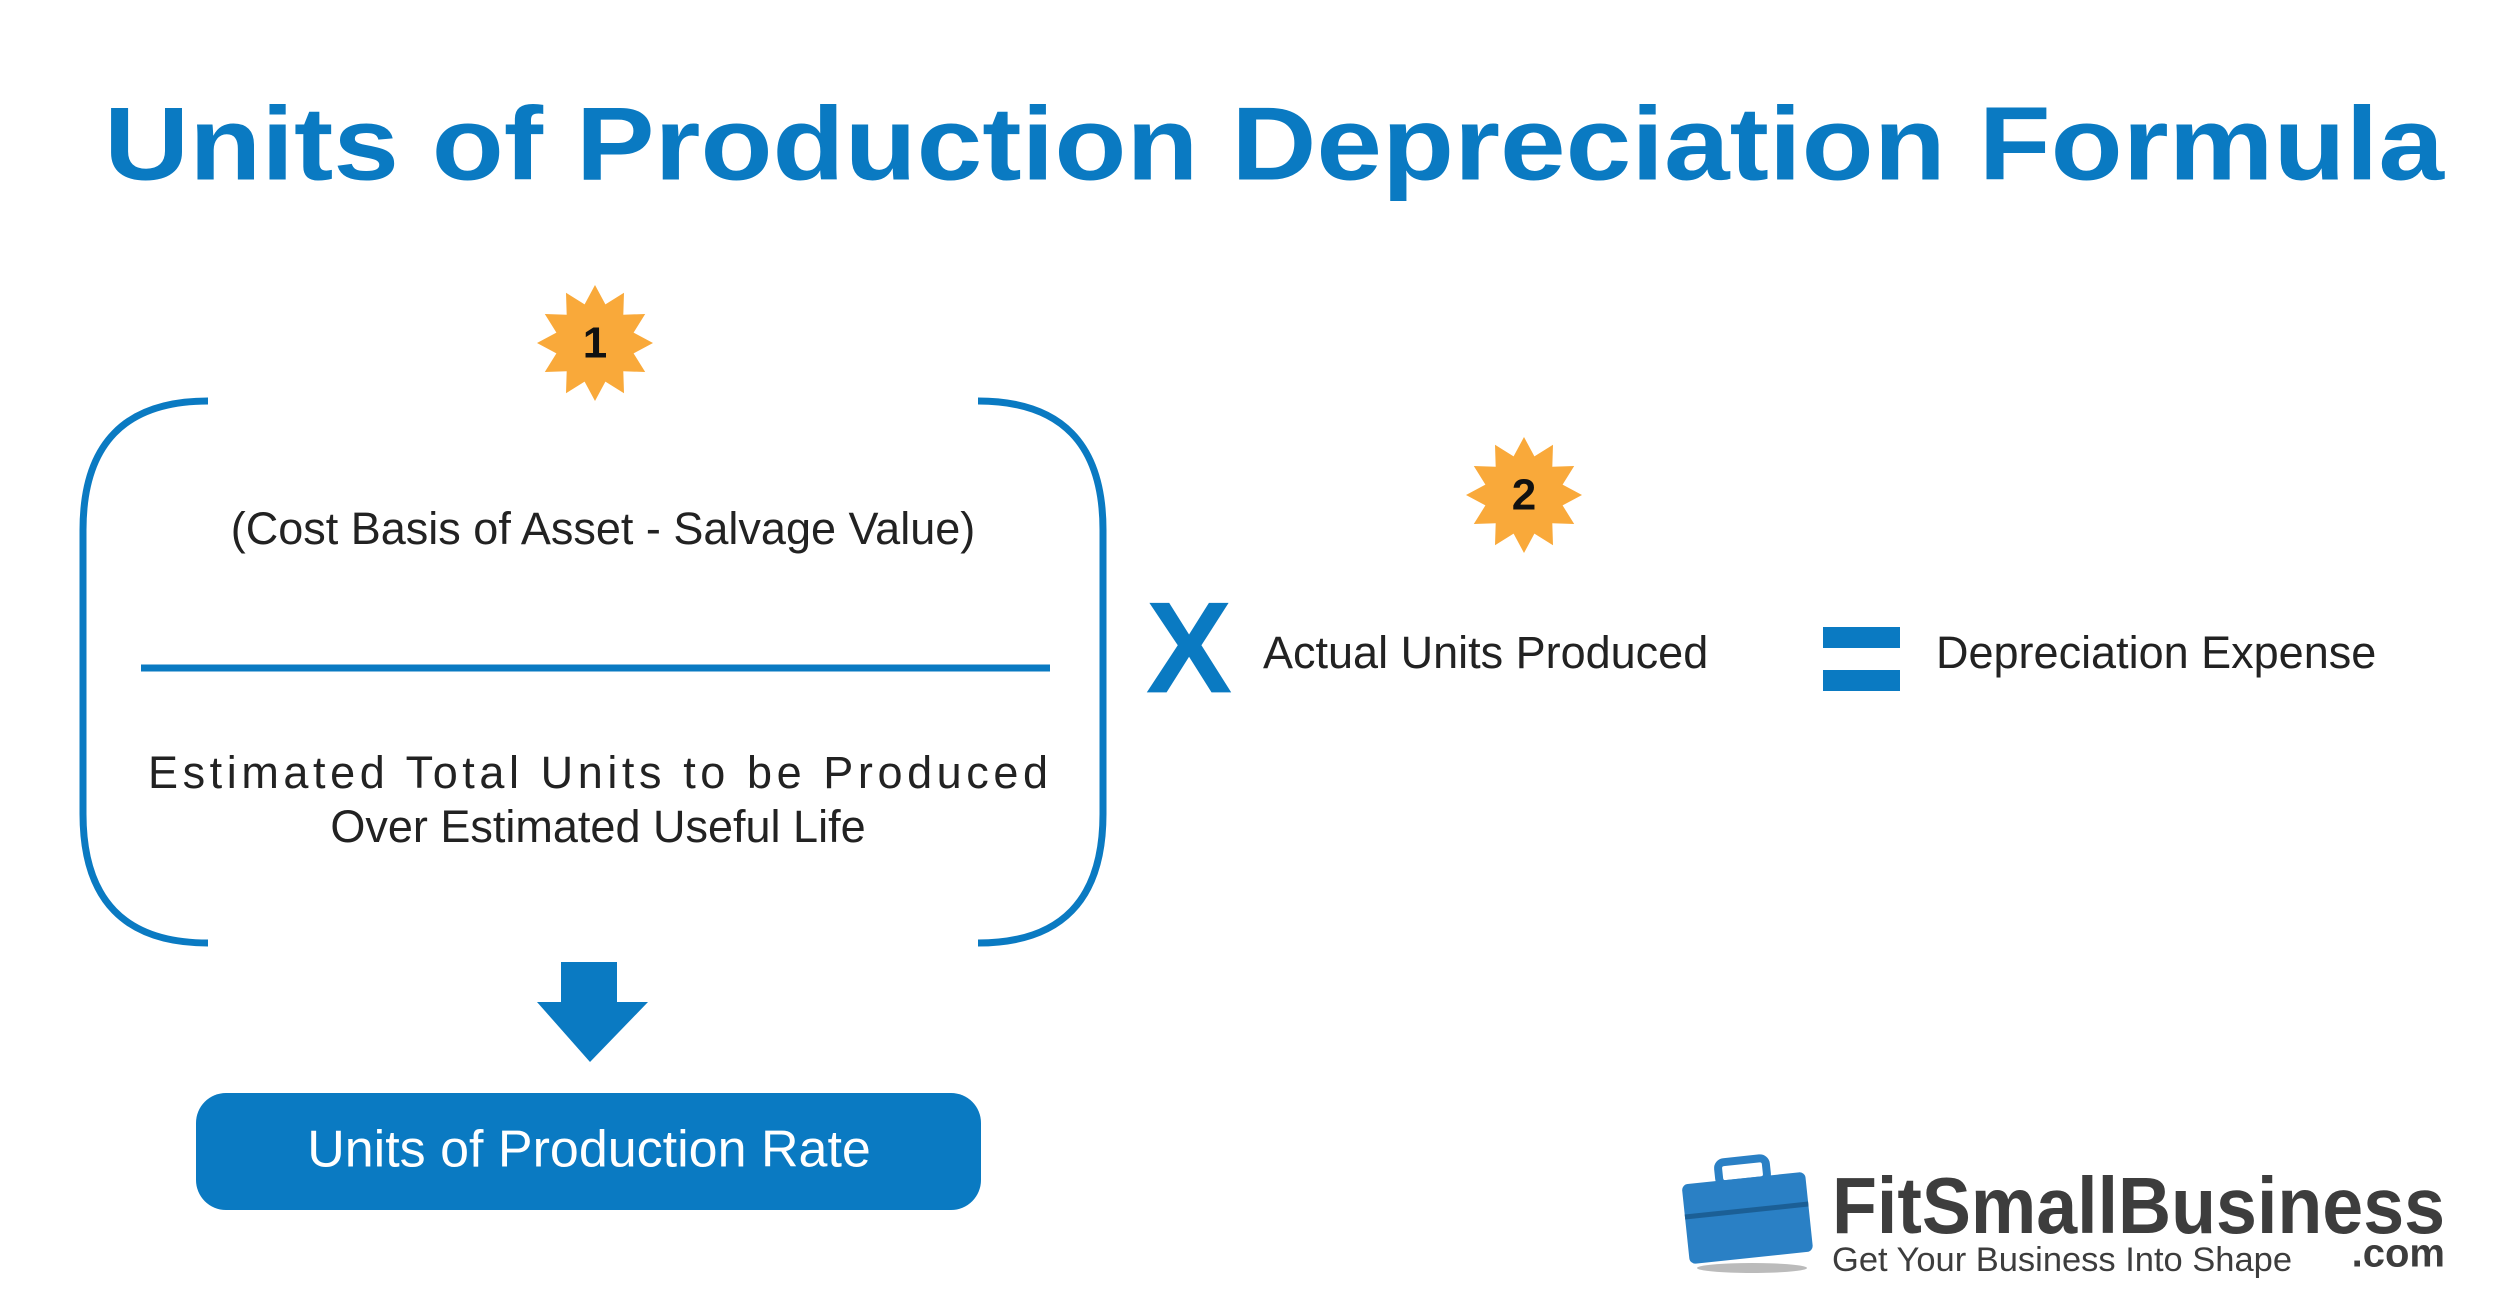 This screenshot has width=2500, height=1309. What do you see at coordinates (144, 672) in the screenshot?
I see `left-bracket` at bounding box center [144, 672].